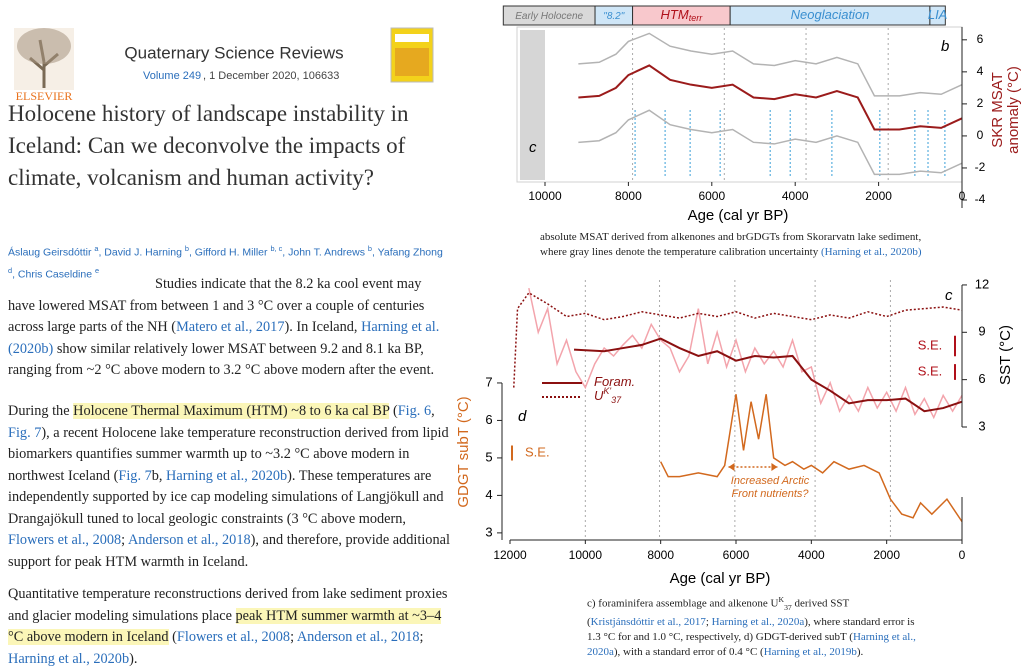 Image resolution: width=1024 pixels, height=669 pixels. What do you see at coordinates (44, 96) in the screenshot?
I see `publisher: ELSEVIER` at bounding box center [44, 96].